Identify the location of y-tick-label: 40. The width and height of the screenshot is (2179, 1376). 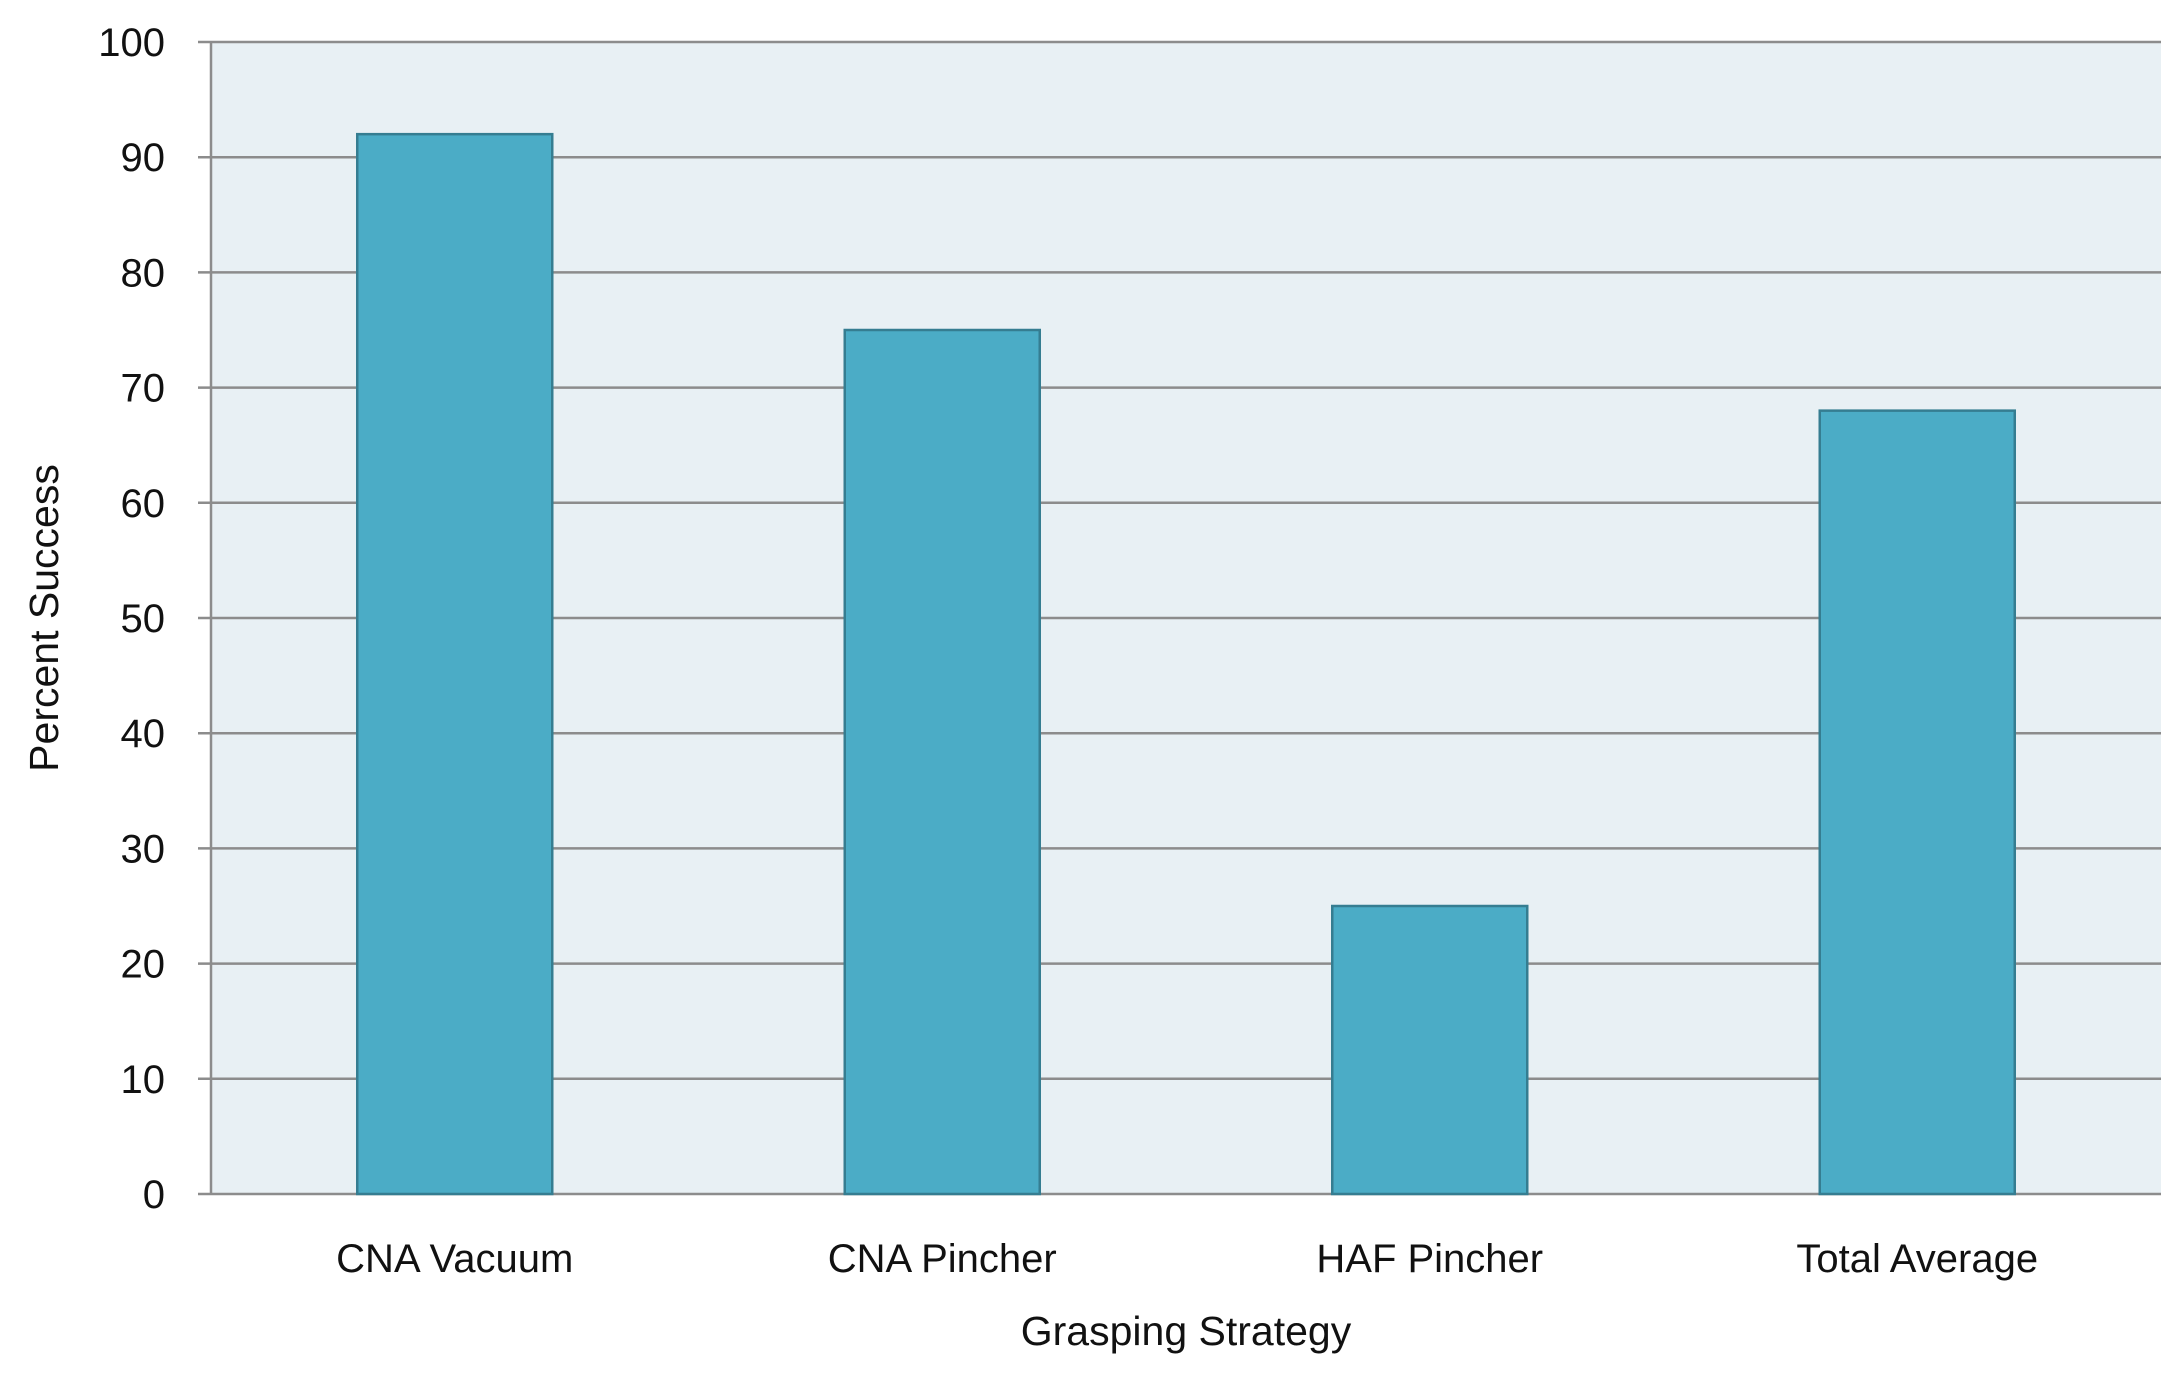
(143, 734).